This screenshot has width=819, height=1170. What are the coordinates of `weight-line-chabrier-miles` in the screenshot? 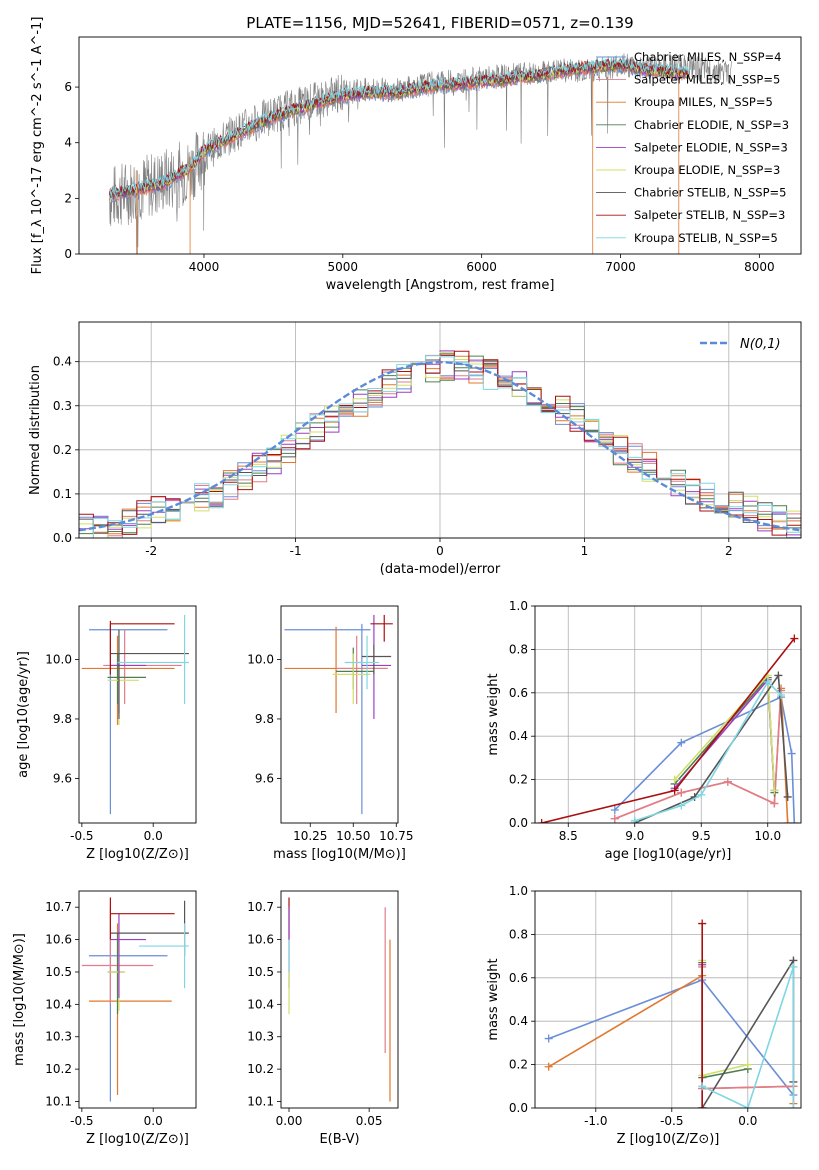 It's located at (671, 1037).